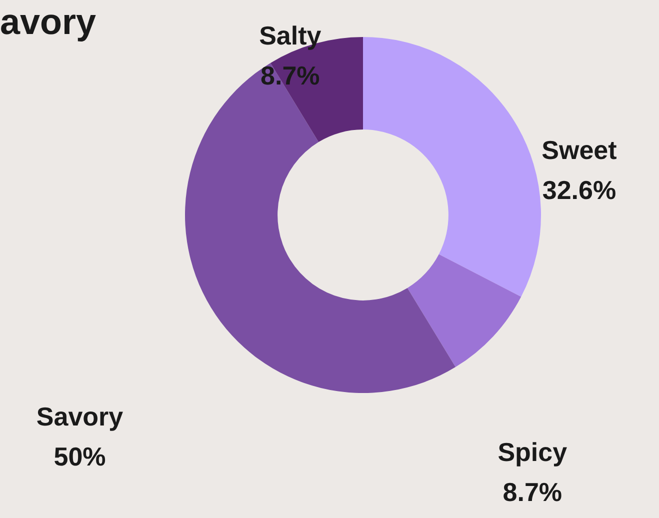  What do you see at coordinates (579, 189) in the screenshot?
I see `data-label: 32.6%` at bounding box center [579, 189].